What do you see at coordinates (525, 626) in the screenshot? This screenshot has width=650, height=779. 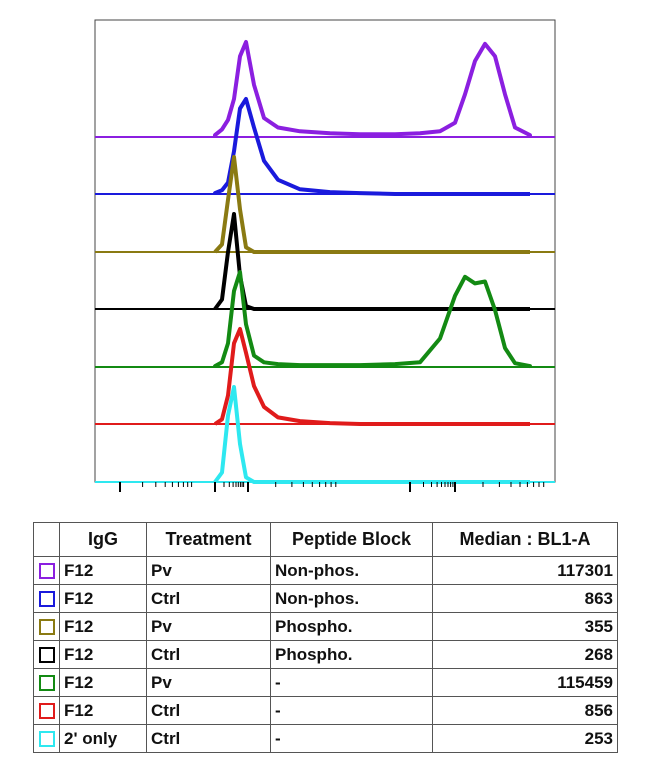 I see `median-cell: 355` at bounding box center [525, 626].